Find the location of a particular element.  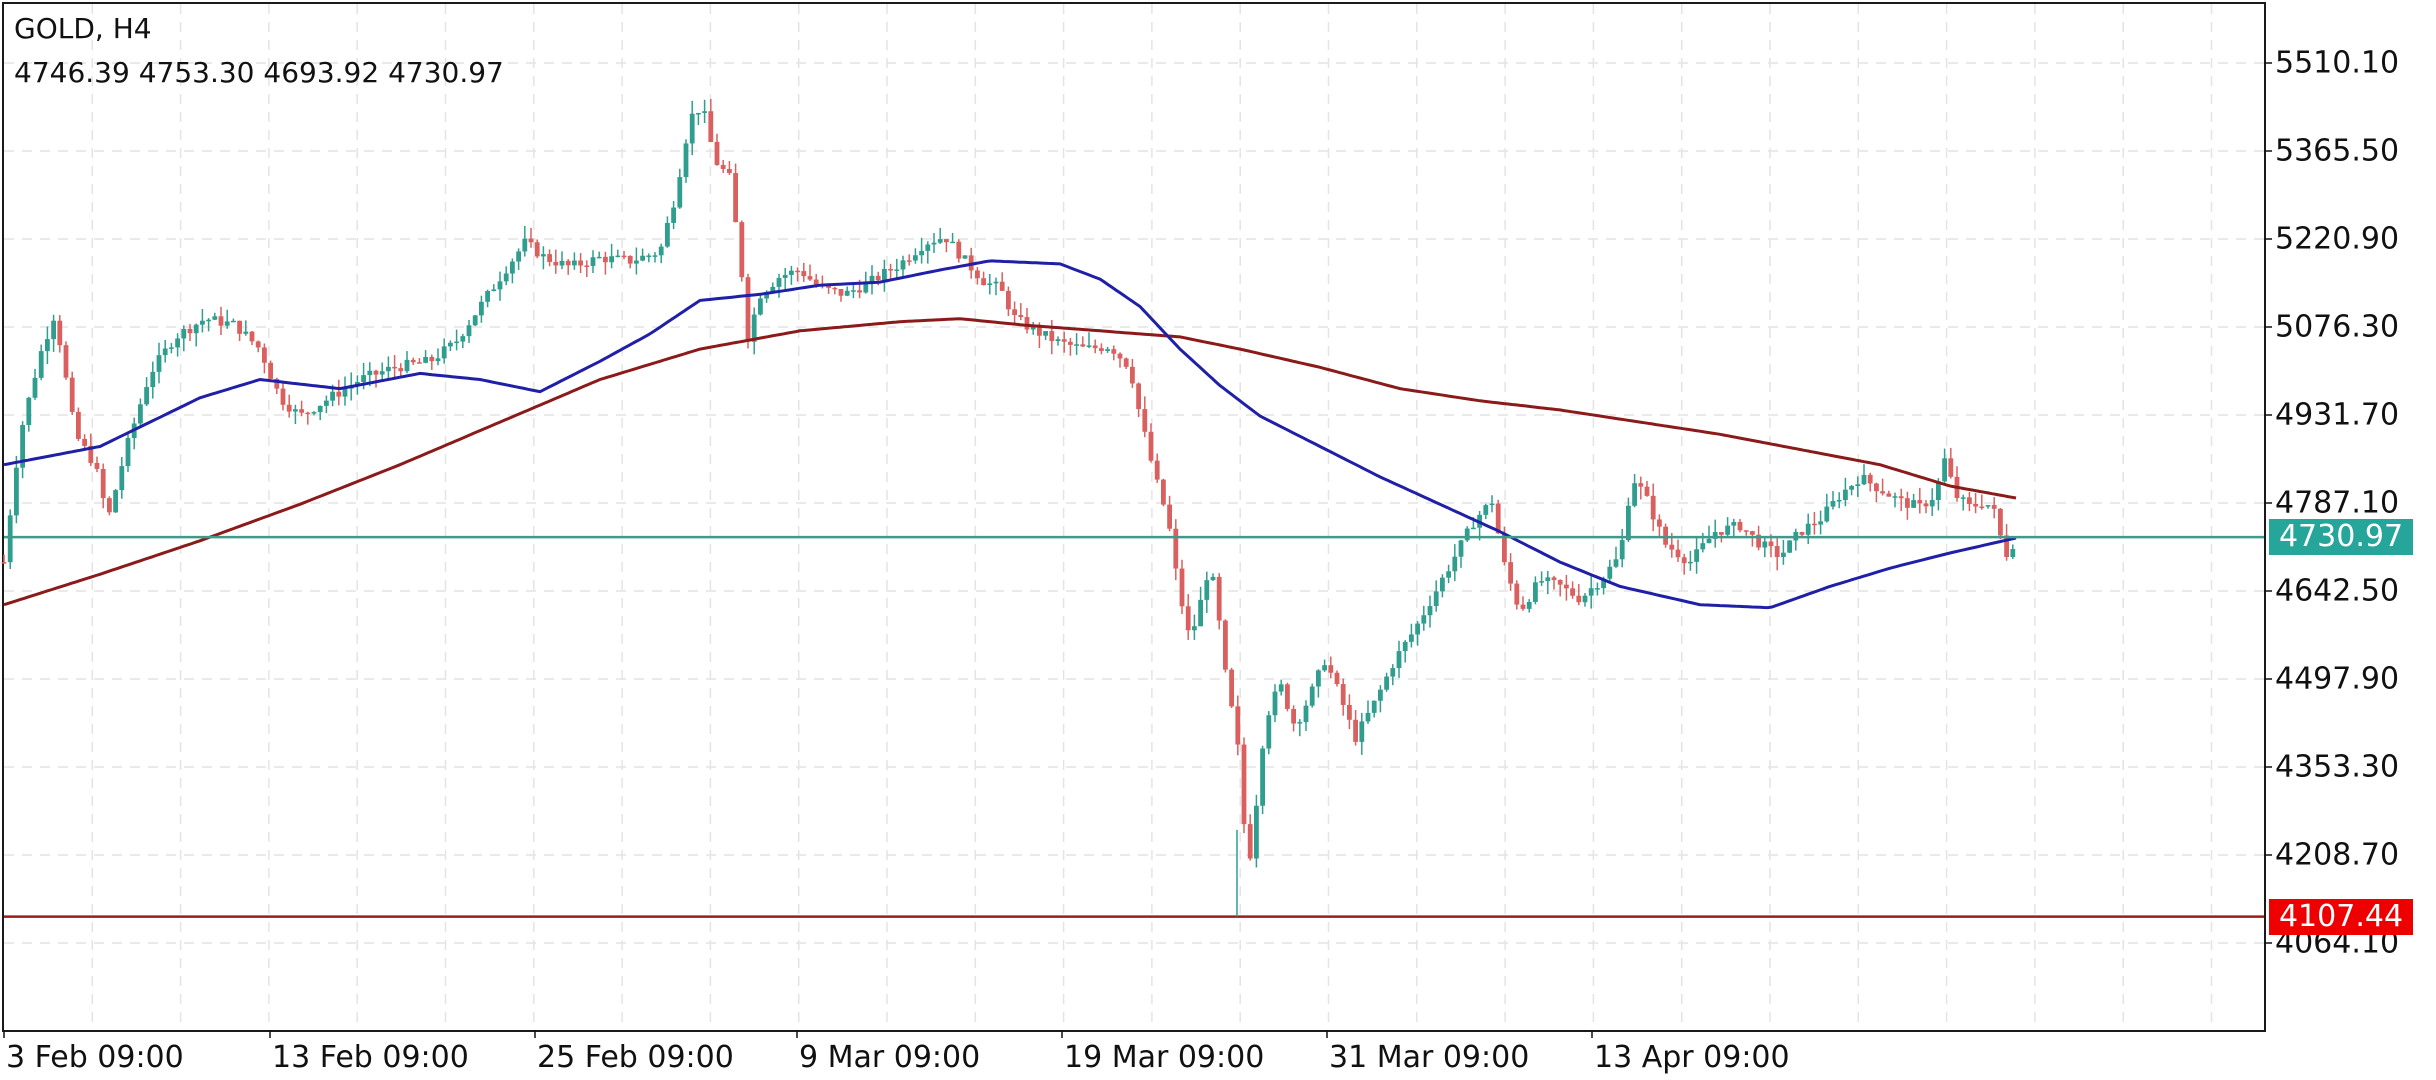

price-axis-label: 5220.90 is located at coordinates (2337, 239).